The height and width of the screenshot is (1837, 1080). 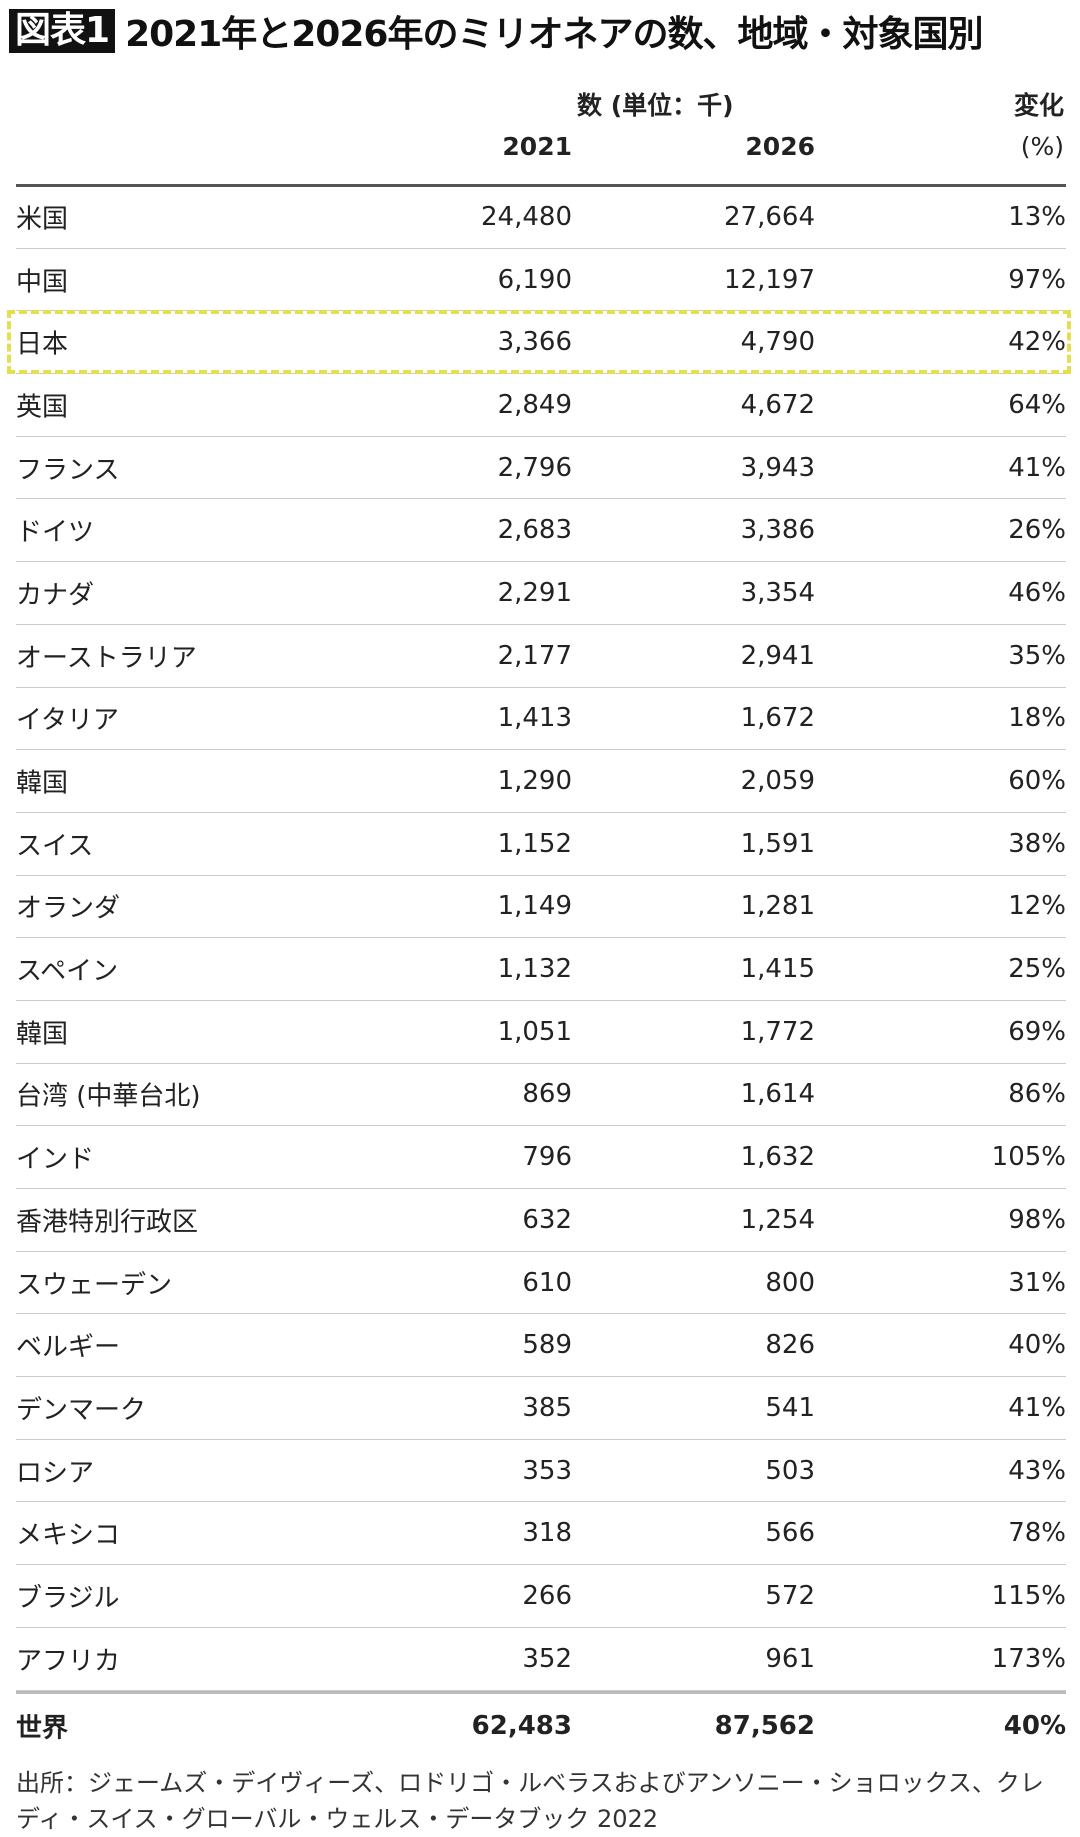 I want to click on country-name: ドイツ, so click(x=55, y=532).